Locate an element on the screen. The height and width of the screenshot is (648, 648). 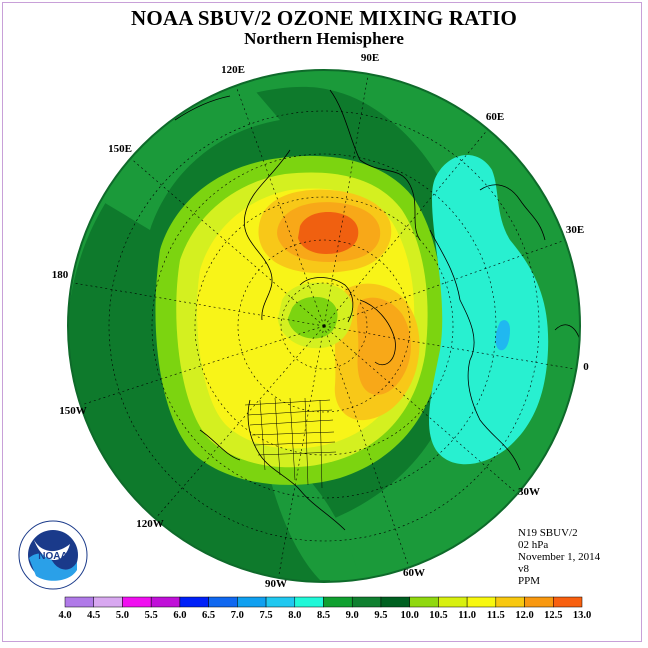
lon-label-150e: 150E is located at coordinates (120, 149).